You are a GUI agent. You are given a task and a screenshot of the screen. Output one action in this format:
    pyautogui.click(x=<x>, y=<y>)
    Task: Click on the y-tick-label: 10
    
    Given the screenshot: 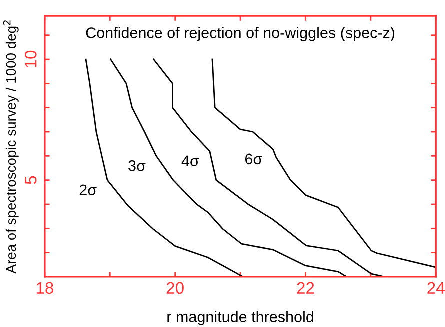 What is the action you would take?
    pyautogui.click(x=30, y=59)
    